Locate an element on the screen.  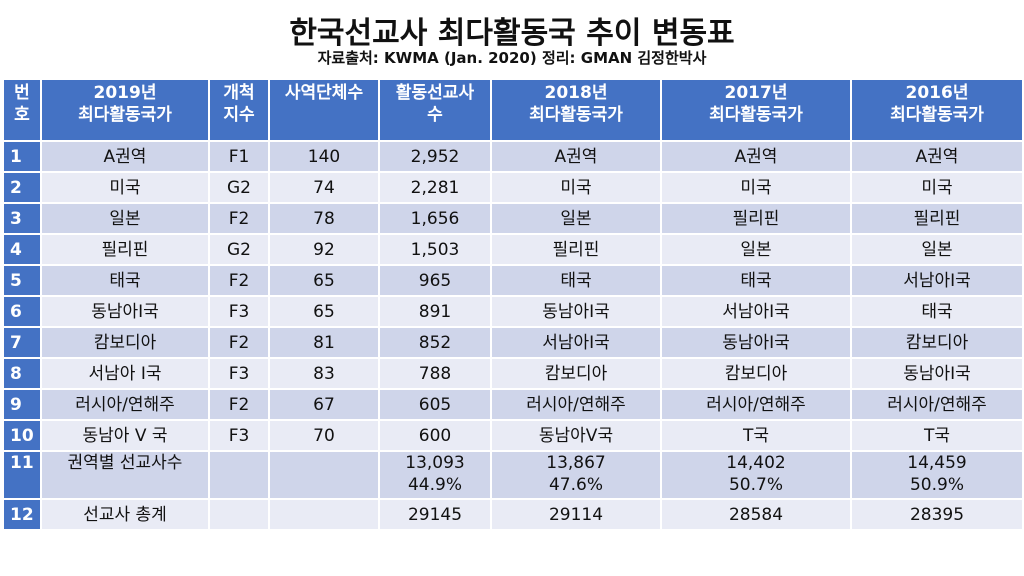
cell-line: 사역단체수 is located at coordinates (324, 93).